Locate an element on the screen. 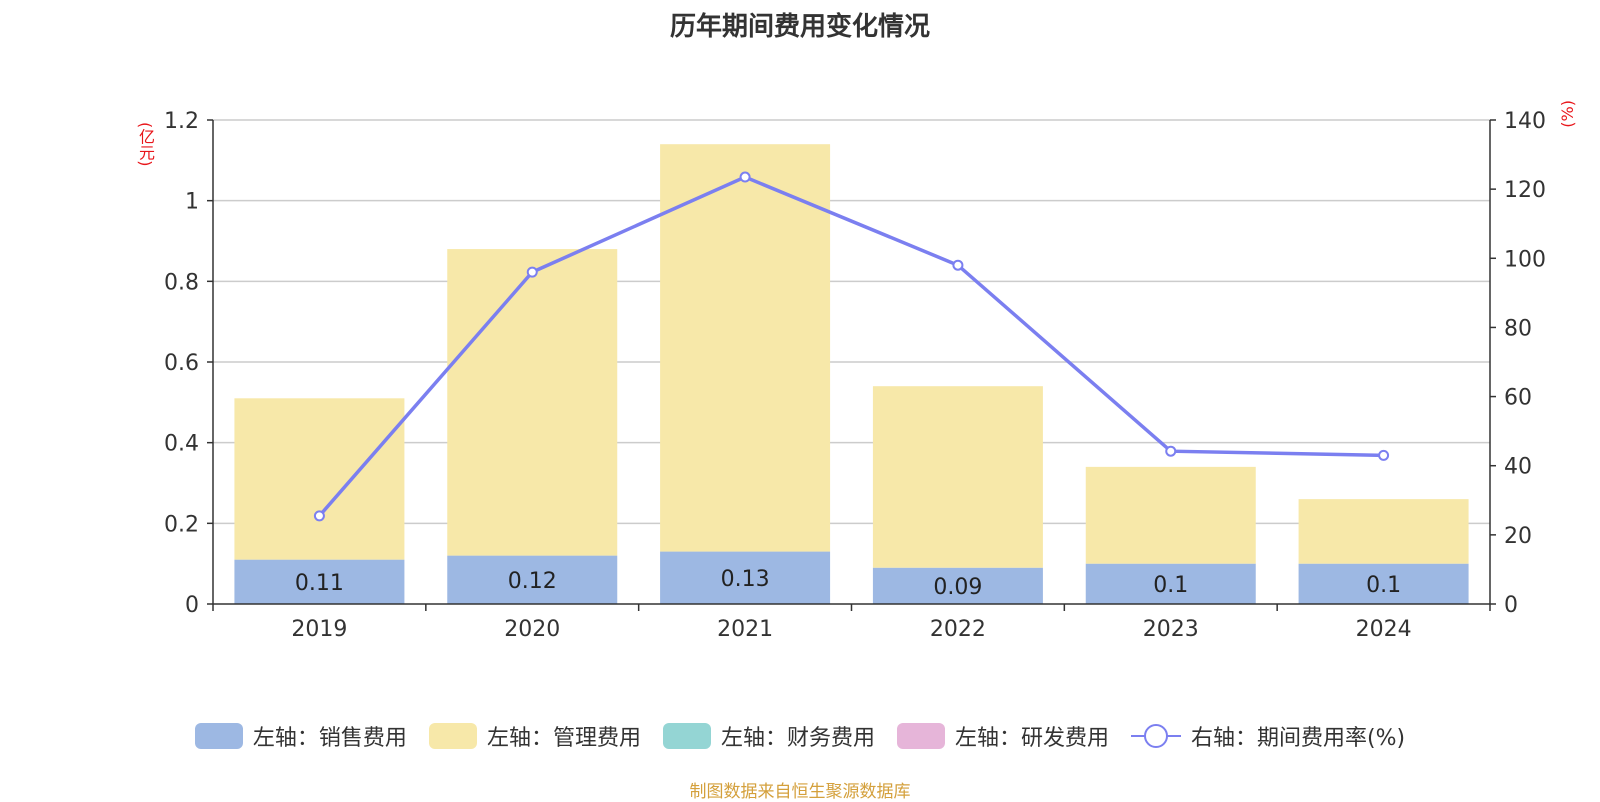 This screenshot has width=1600, height=802. y-right-tick-label: 20 is located at coordinates (1518, 536).